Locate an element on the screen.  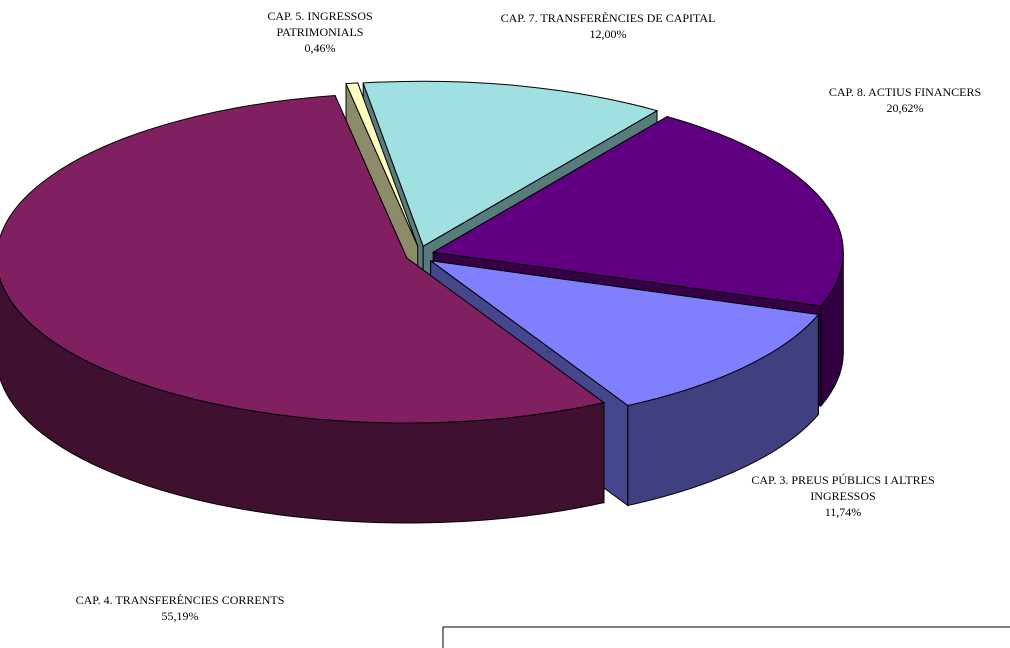
category-label: CAP. 4. TRANSFERÈNCIES CORRENTS is located at coordinates (180, 600).